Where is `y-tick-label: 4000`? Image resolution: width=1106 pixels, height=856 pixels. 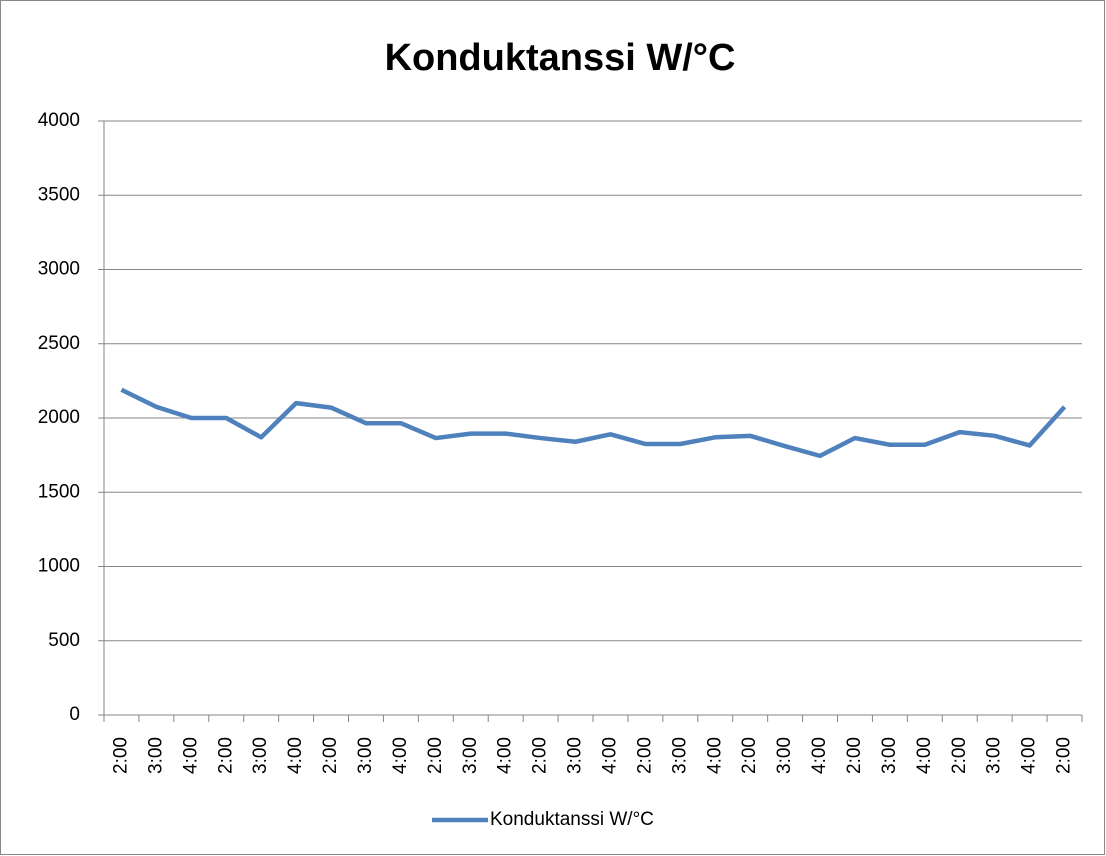 y-tick-label: 4000 is located at coordinates (59, 120).